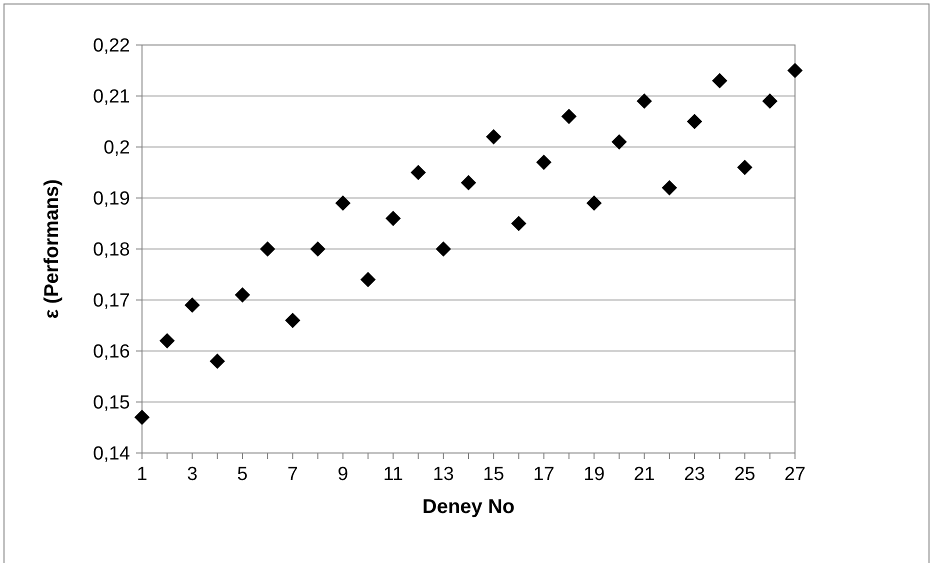 The image size is (933, 563). What do you see at coordinates (644, 474) in the screenshot?
I see `x-tick-label: 21` at bounding box center [644, 474].